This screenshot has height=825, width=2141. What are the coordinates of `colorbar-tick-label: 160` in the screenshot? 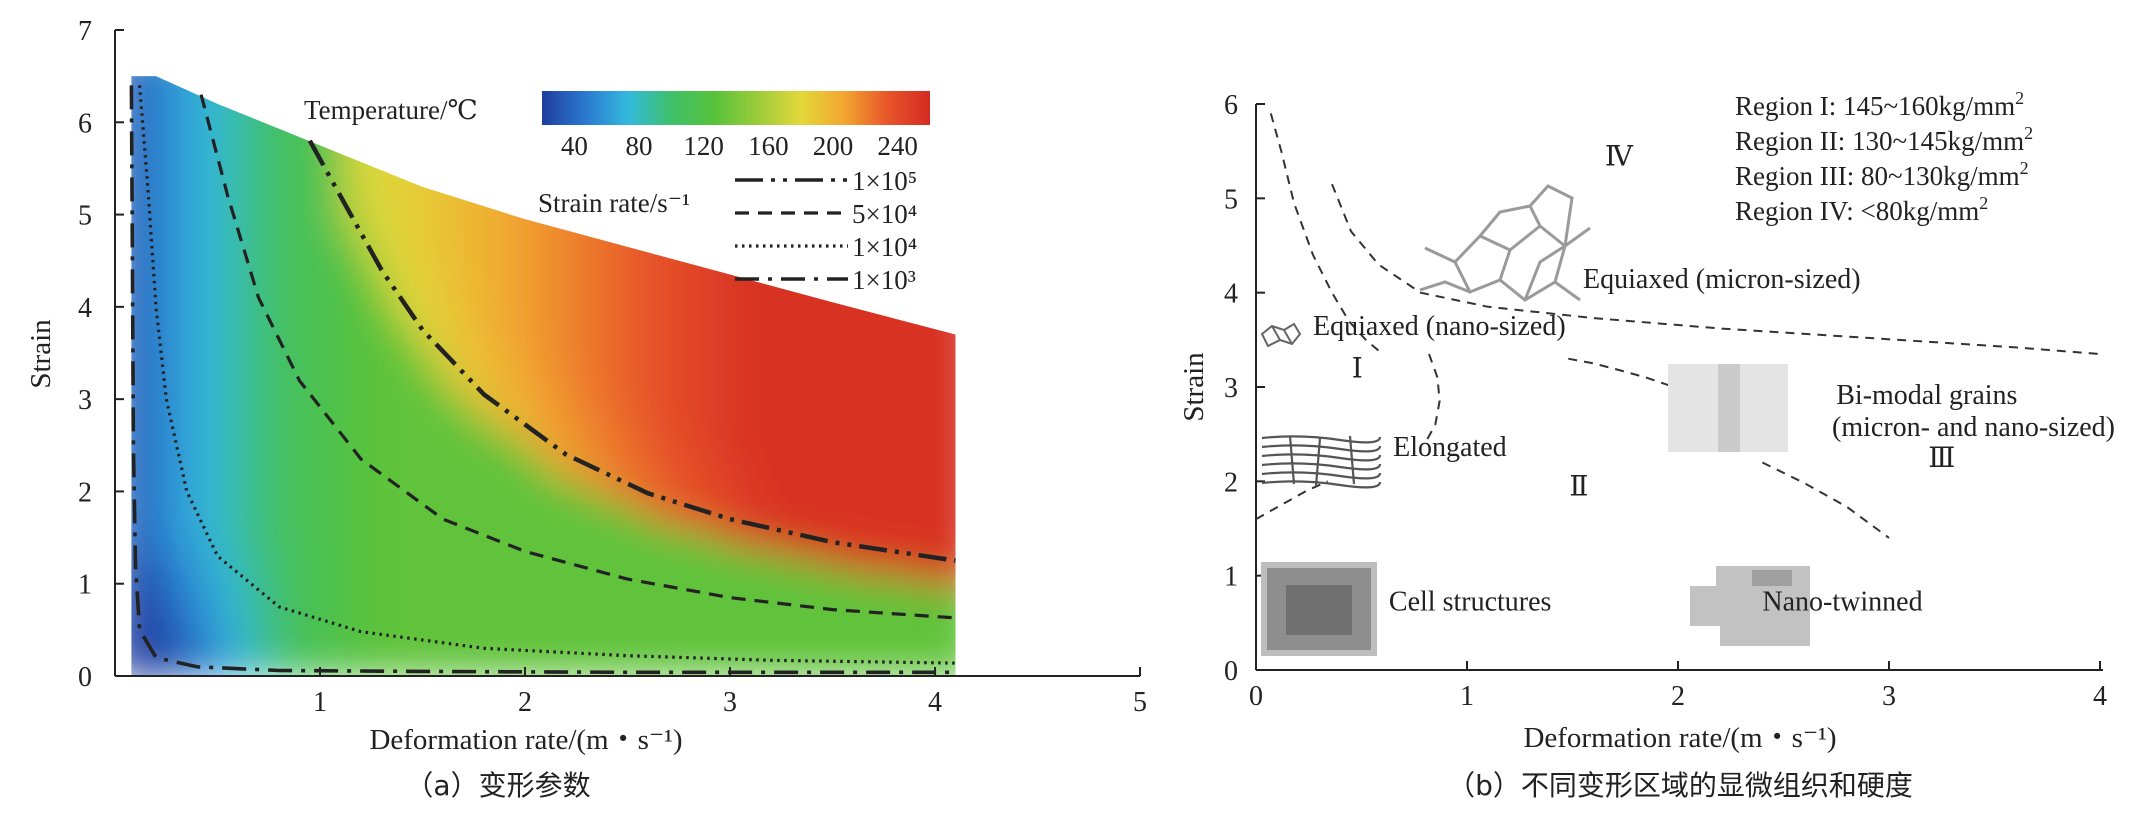 It's located at (768, 146).